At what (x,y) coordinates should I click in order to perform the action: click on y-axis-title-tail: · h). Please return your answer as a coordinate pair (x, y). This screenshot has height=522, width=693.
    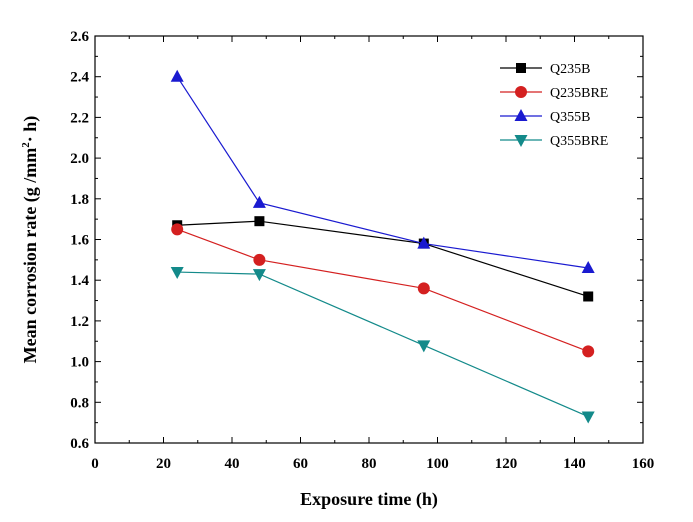
    Looking at the image, I should click on (30, 129).